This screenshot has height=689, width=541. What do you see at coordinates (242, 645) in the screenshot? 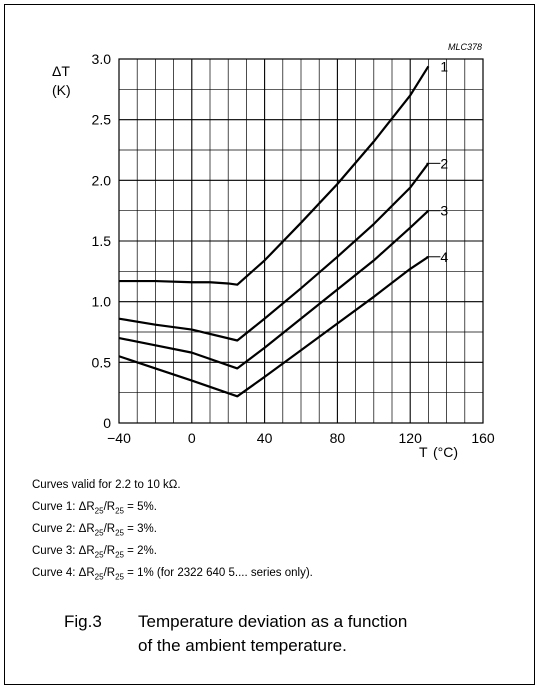
I see `figure-caption-line-2: of the ambient temperature.` at bounding box center [242, 645].